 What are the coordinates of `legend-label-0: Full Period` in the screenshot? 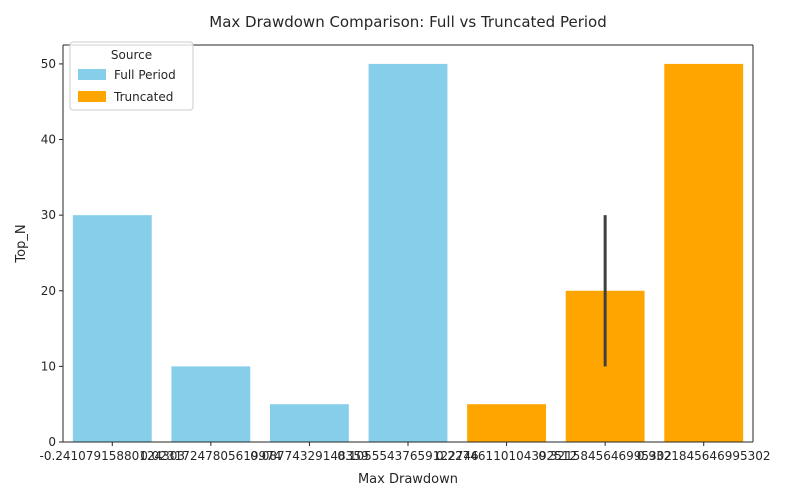 It's located at (145, 75).